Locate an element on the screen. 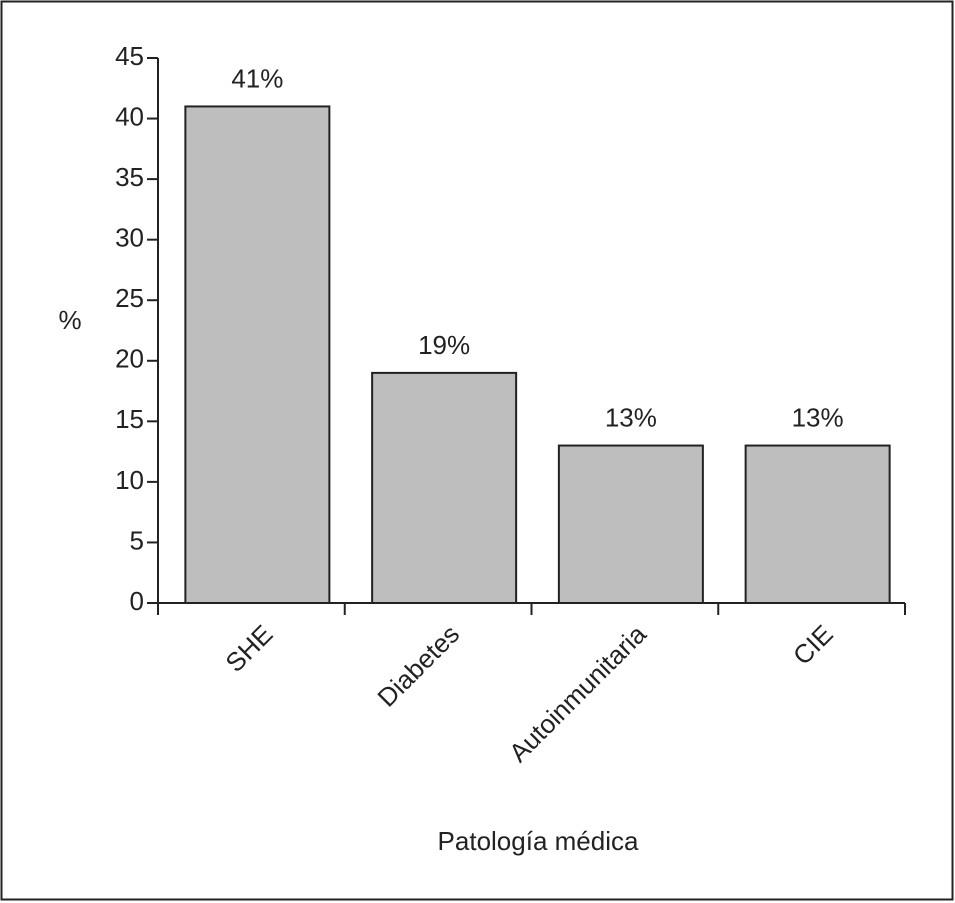 Image resolution: width=955 pixels, height=903 pixels. y-tick-label: 5 is located at coordinates (137, 540).